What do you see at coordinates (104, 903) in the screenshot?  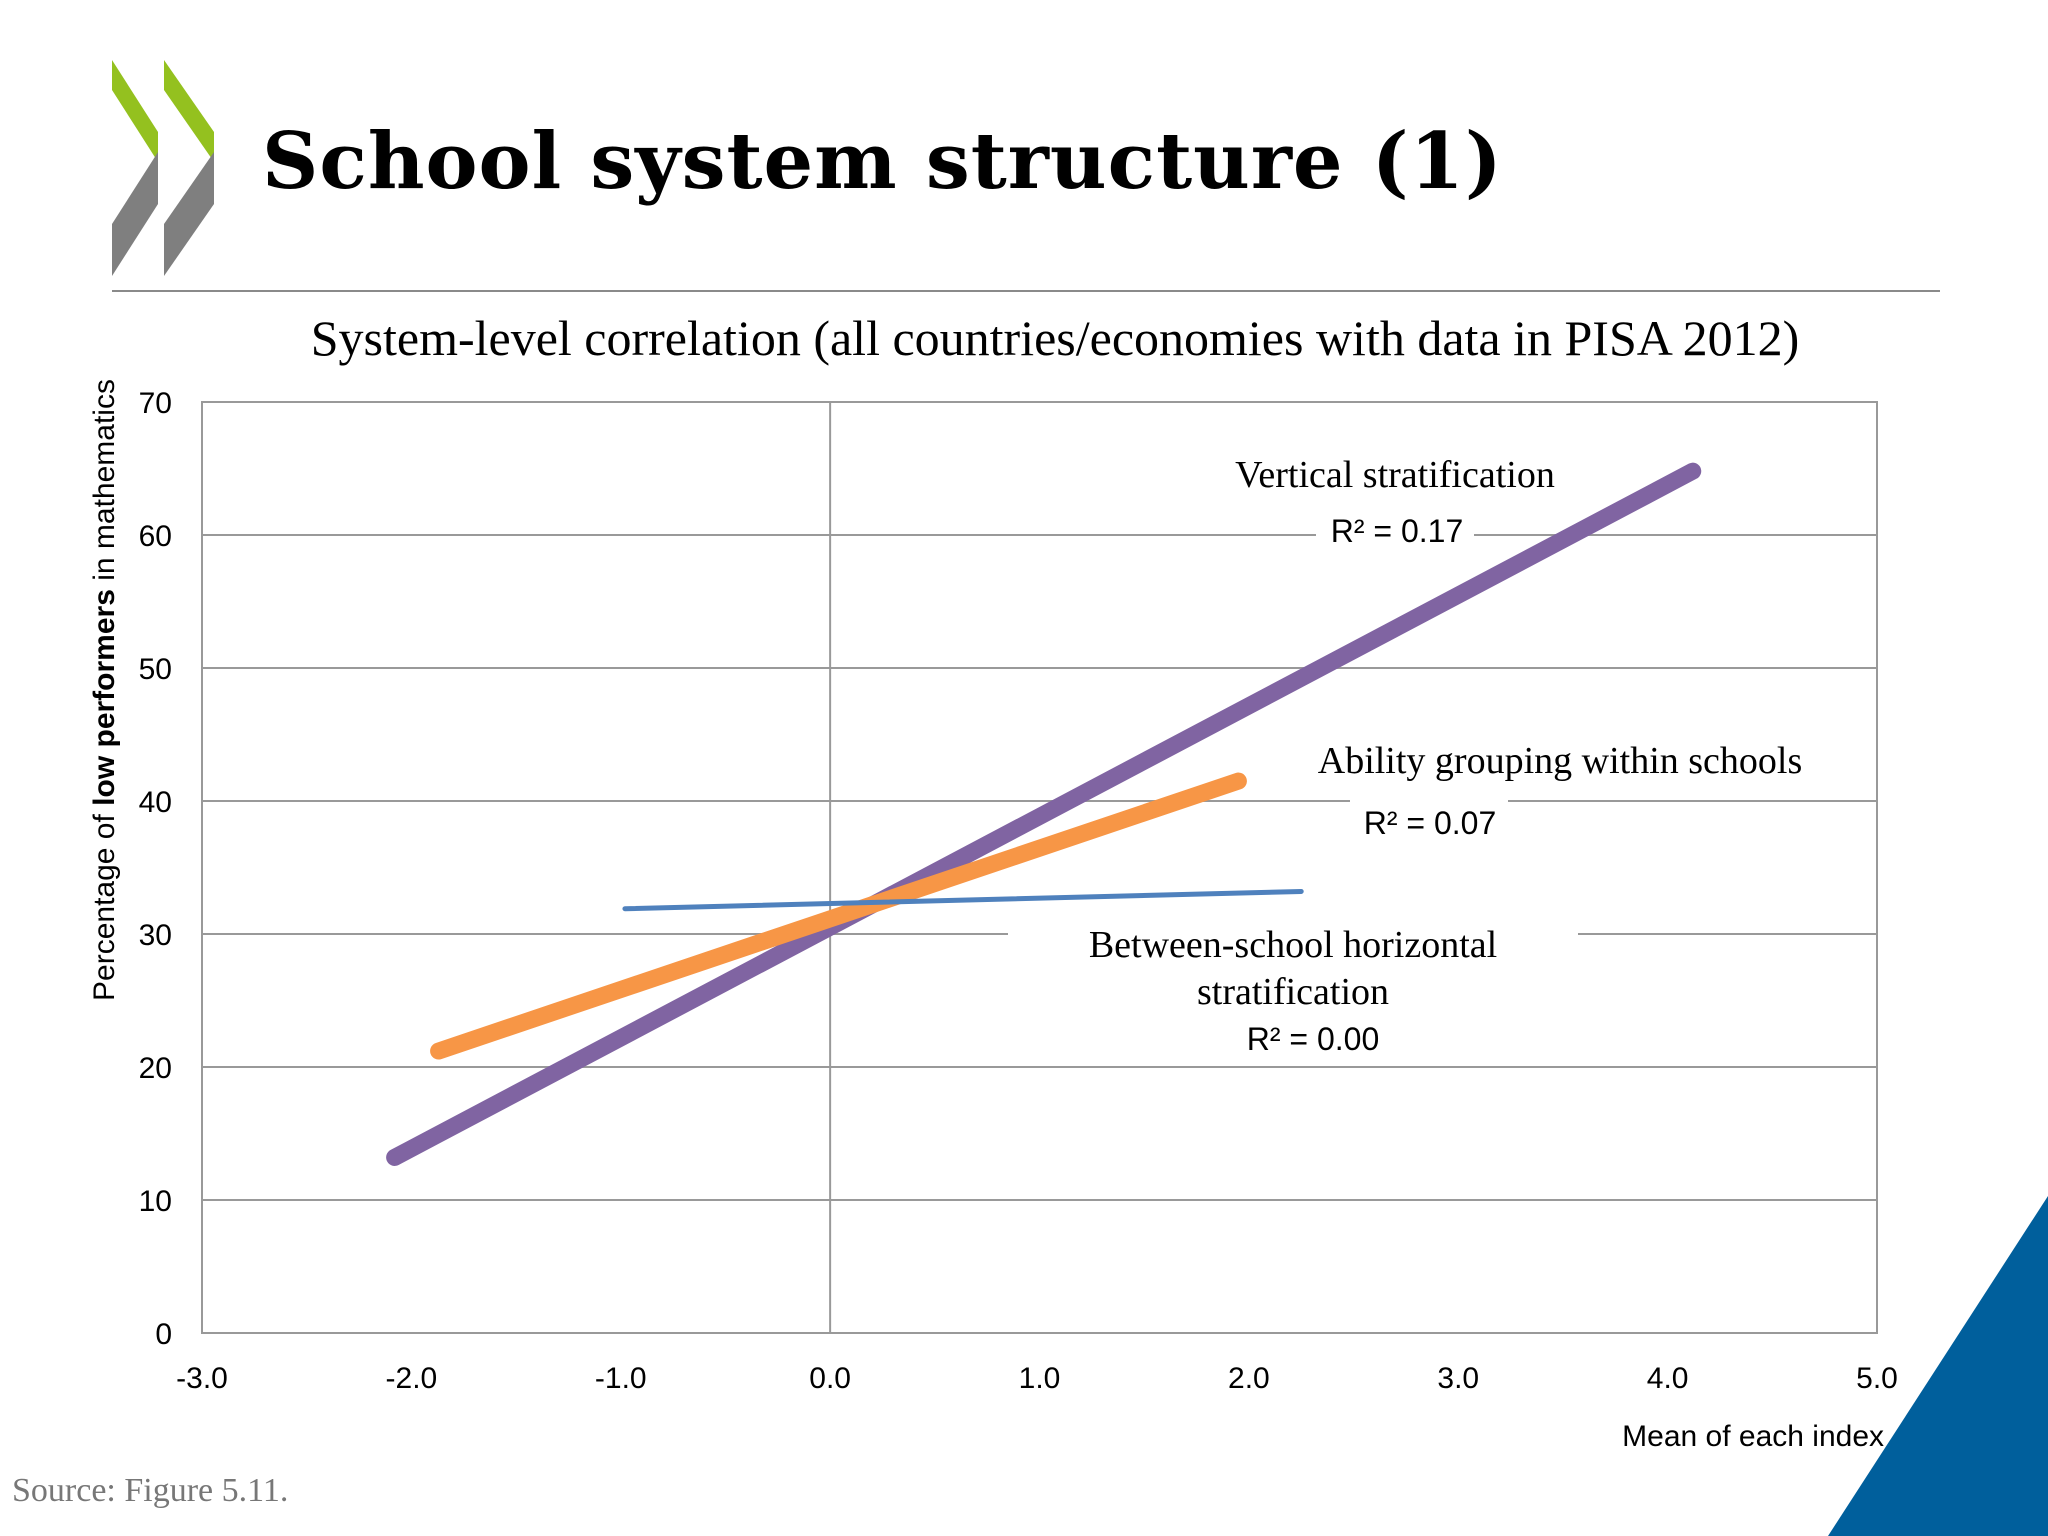 I see `y-axis-label-part-1: Percentage of` at bounding box center [104, 903].